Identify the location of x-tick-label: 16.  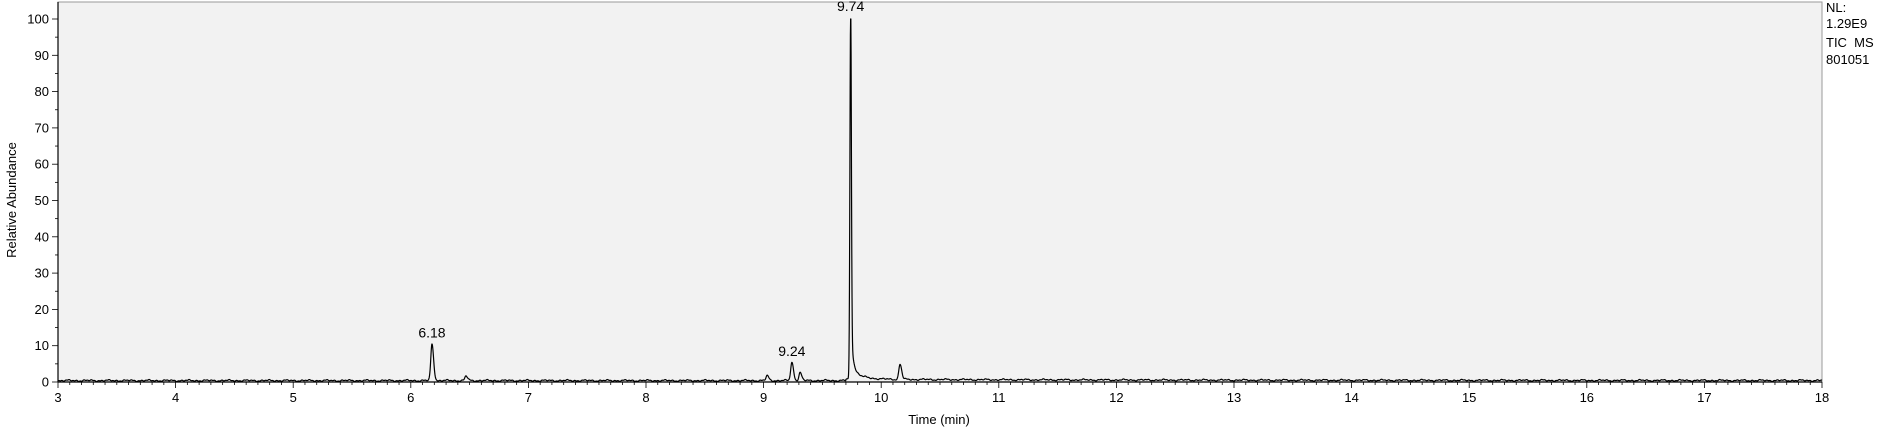
(1587, 397).